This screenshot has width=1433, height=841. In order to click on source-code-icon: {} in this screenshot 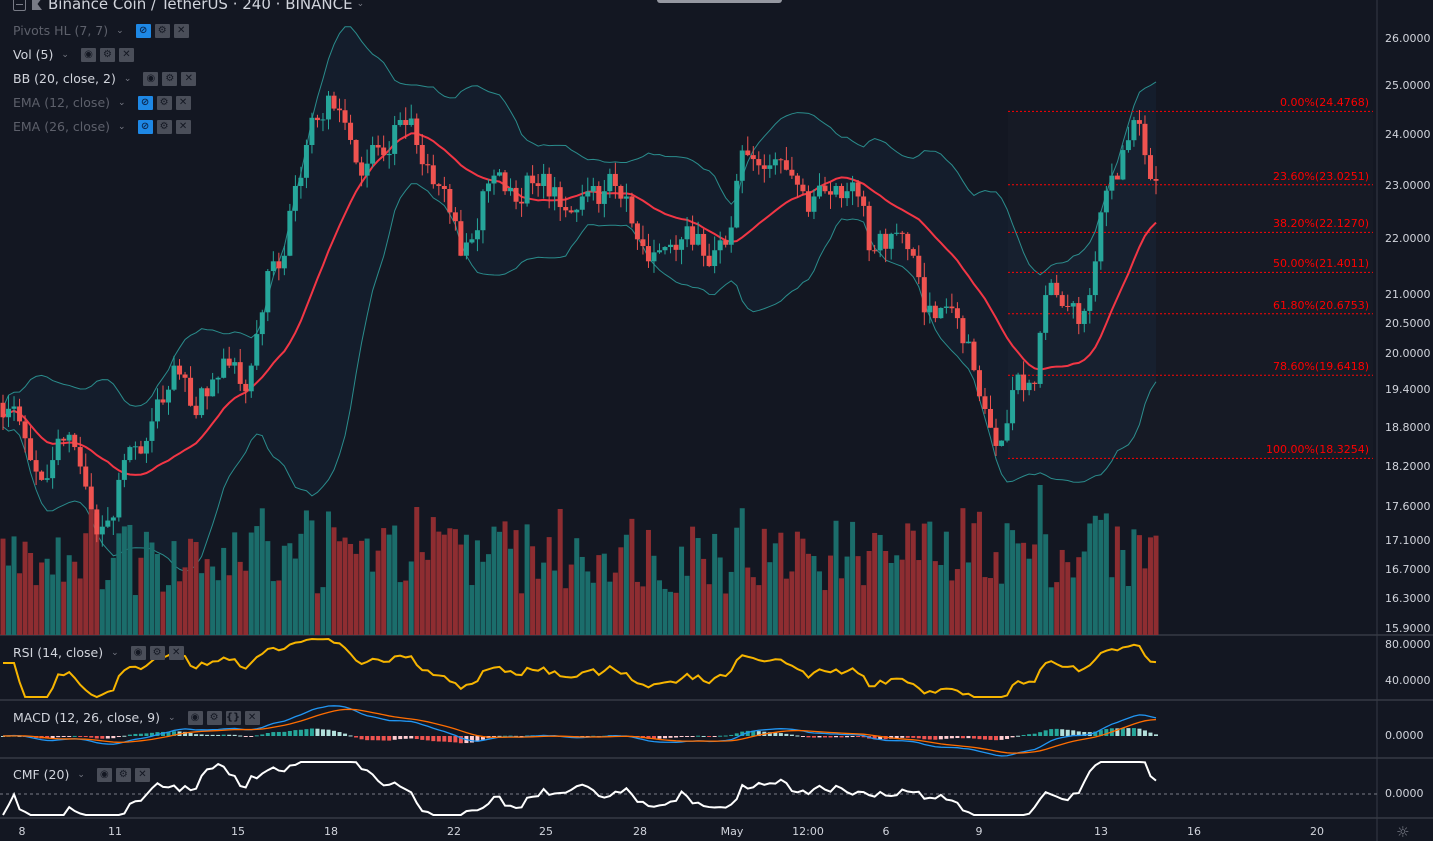, I will do `click(233, 717)`.